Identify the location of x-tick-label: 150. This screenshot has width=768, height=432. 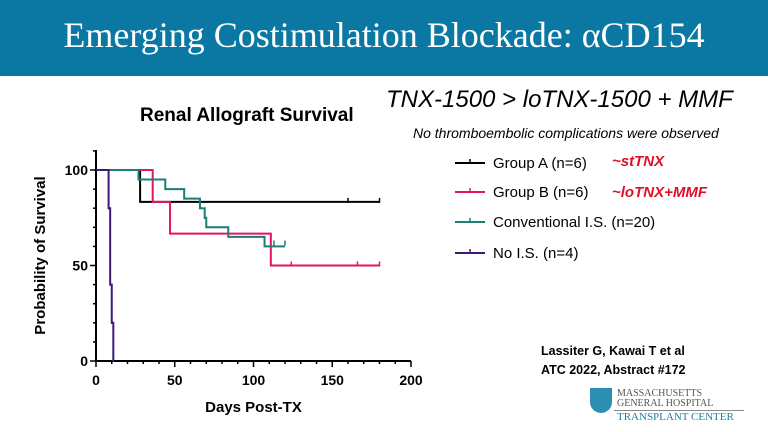
(333, 380).